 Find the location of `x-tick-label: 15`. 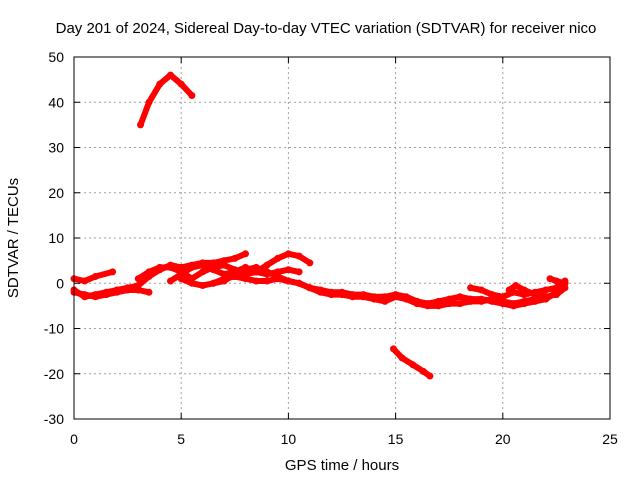

x-tick-label: 15 is located at coordinates (396, 439).